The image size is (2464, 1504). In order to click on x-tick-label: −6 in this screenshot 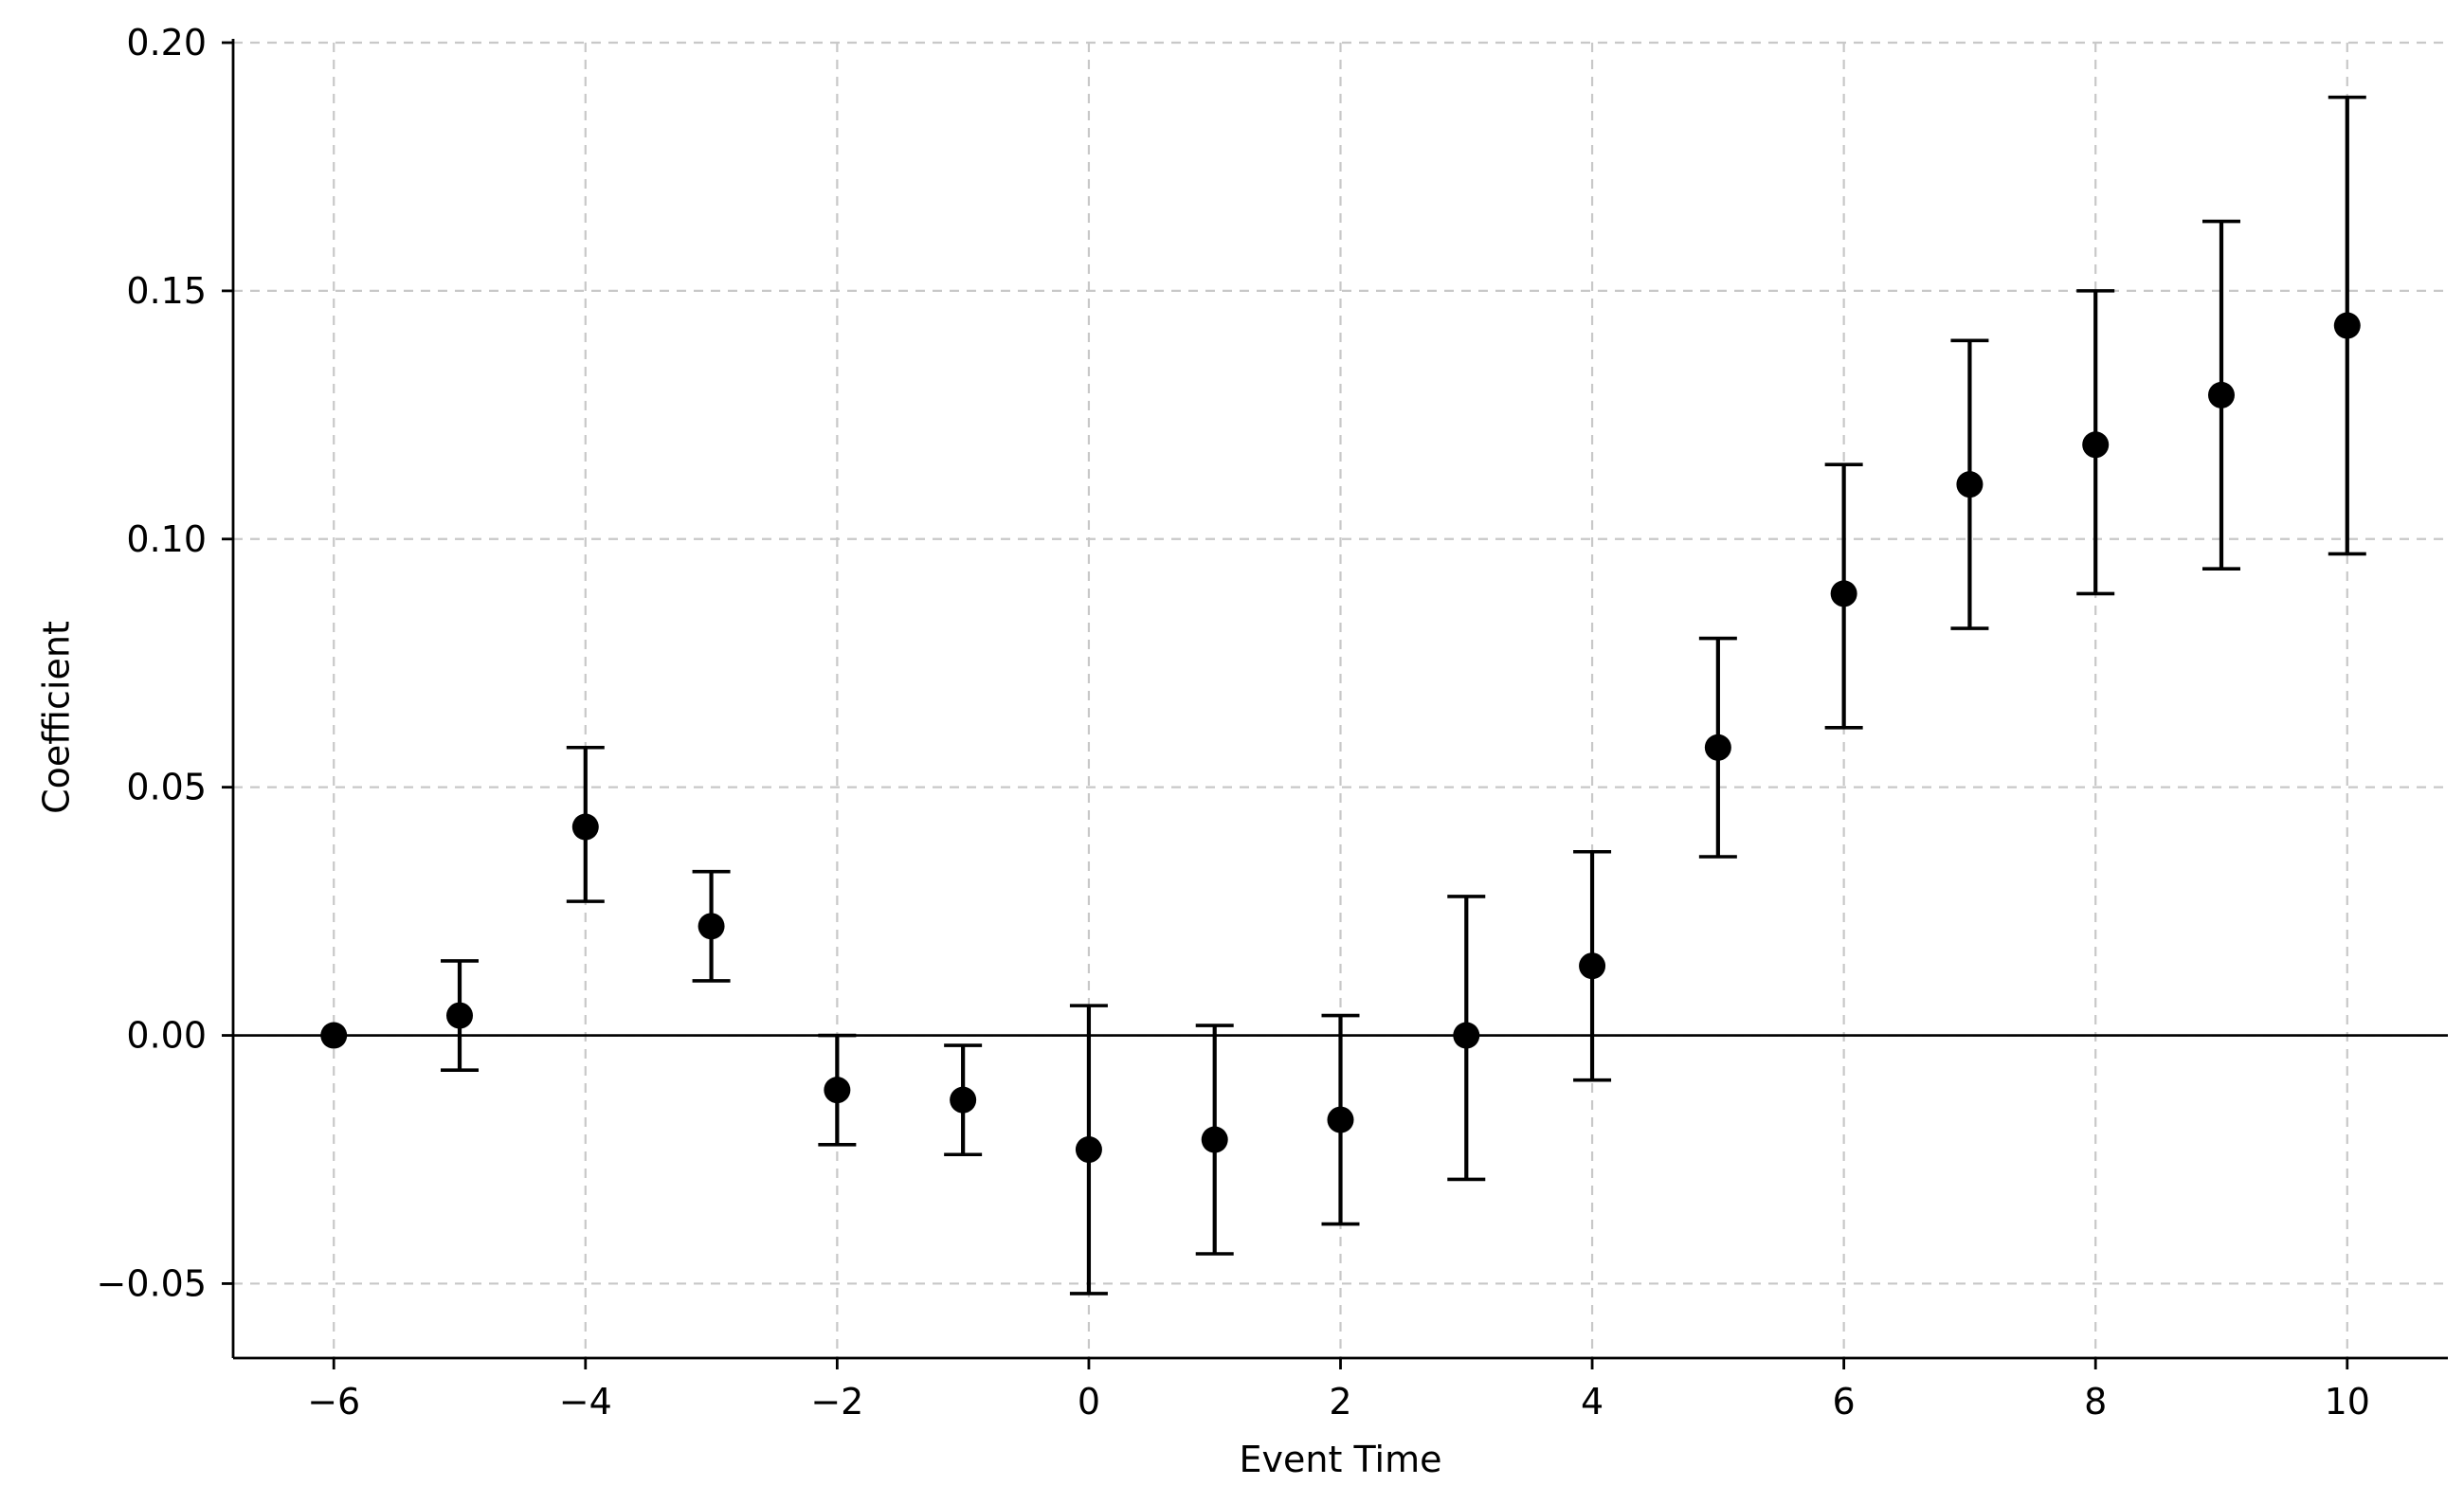, I will do `click(333, 1401)`.